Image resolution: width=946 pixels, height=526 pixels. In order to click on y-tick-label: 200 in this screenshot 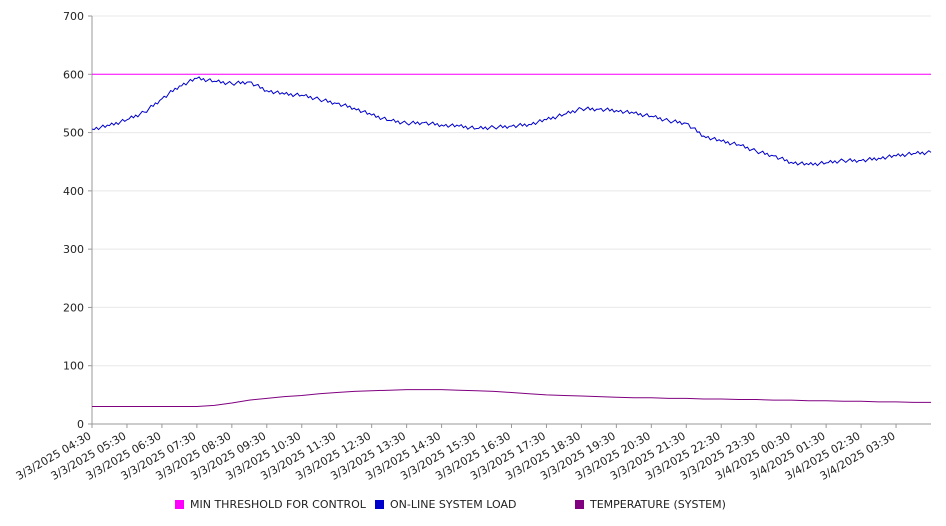, I will do `click(73, 307)`.